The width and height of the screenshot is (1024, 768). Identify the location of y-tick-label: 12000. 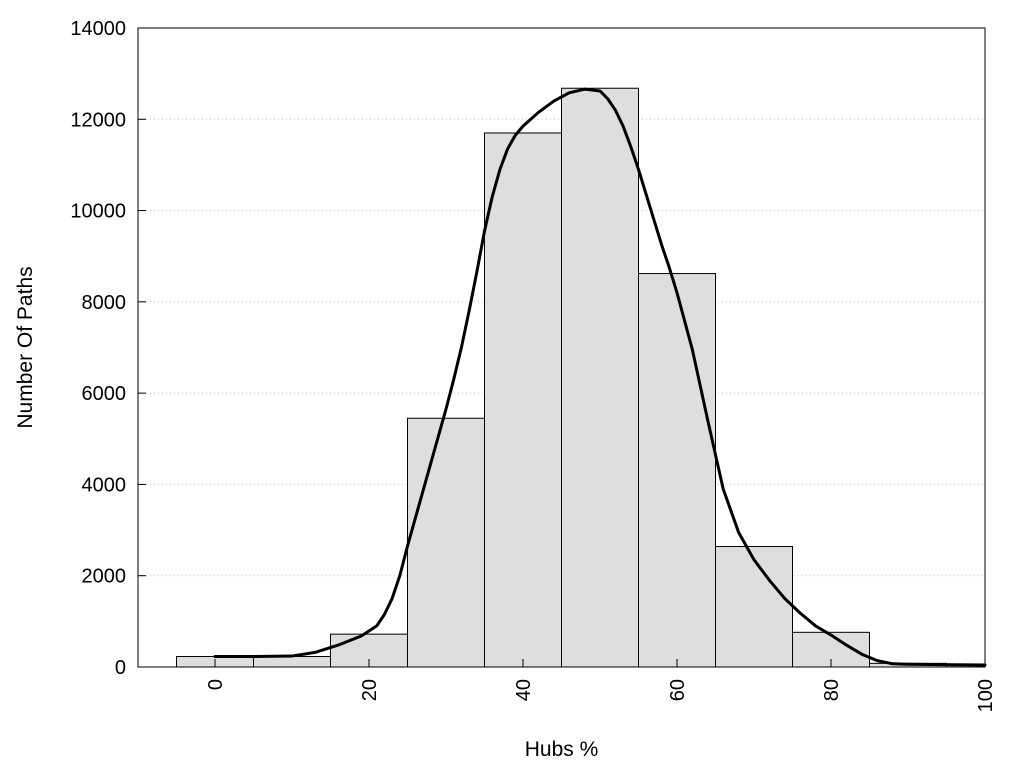
(98, 120).